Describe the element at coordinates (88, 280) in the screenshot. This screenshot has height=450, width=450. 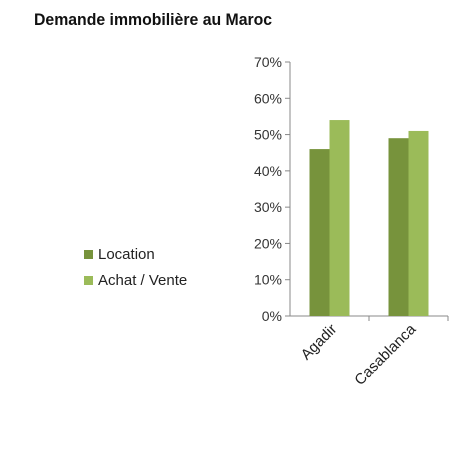
I see `legend-swatch-achat-vente` at that location.